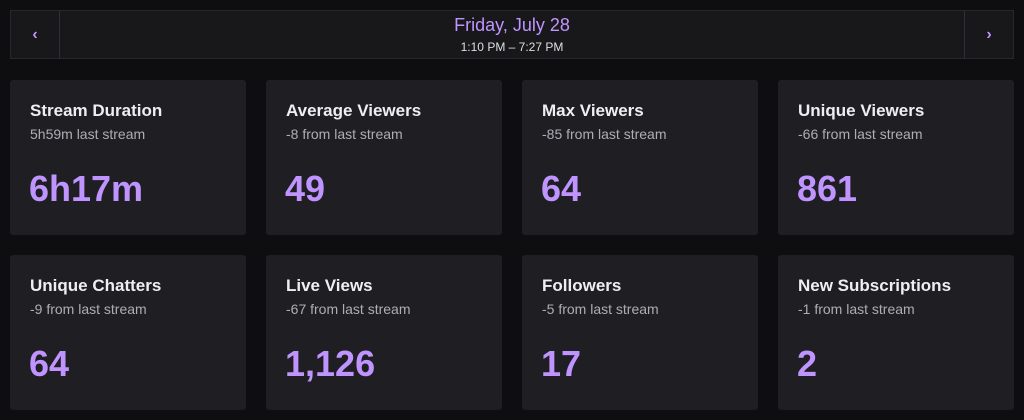  Describe the element at coordinates (354, 110) in the screenshot. I see `card-title: Average Viewers` at that location.